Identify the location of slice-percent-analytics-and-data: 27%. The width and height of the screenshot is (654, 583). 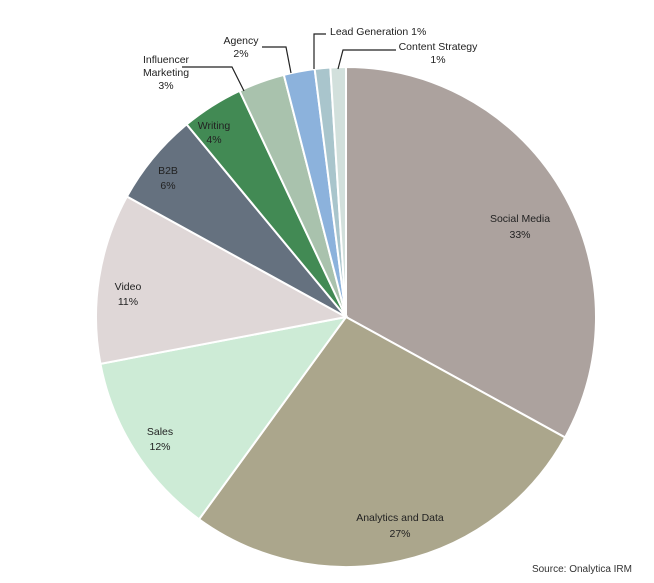
(399, 534).